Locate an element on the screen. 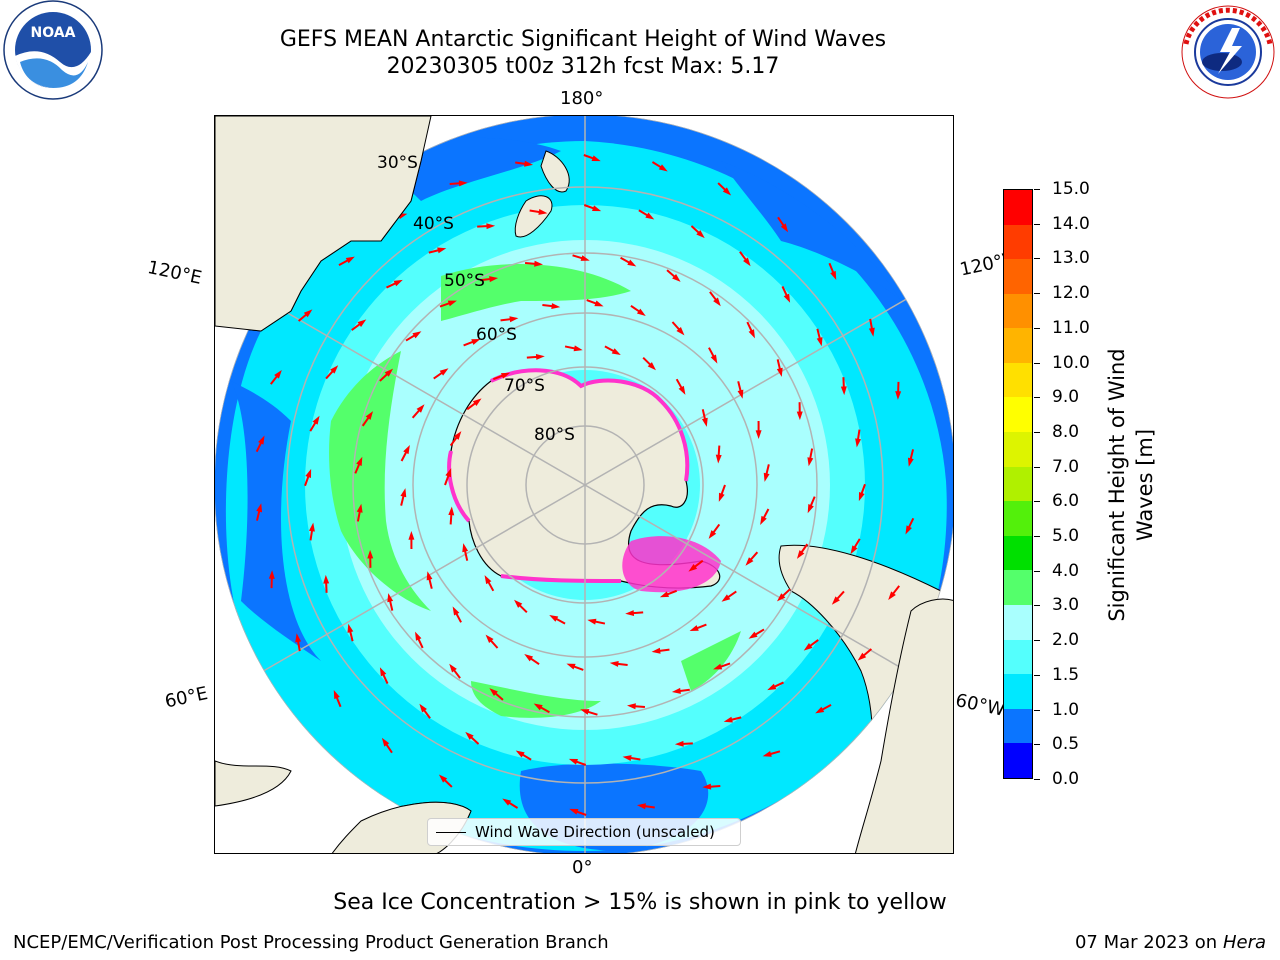 The image size is (1280, 960). lon-label-60e: 60°E is located at coordinates (186, 698).